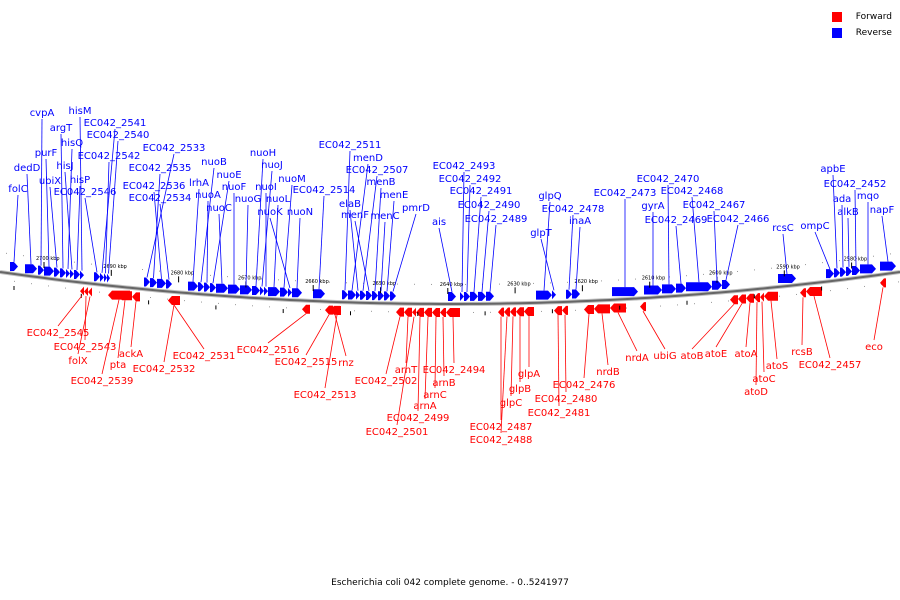  What do you see at coordinates (748, 325) in the screenshot?
I see `leader-atoA` at bounding box center [748, 325].